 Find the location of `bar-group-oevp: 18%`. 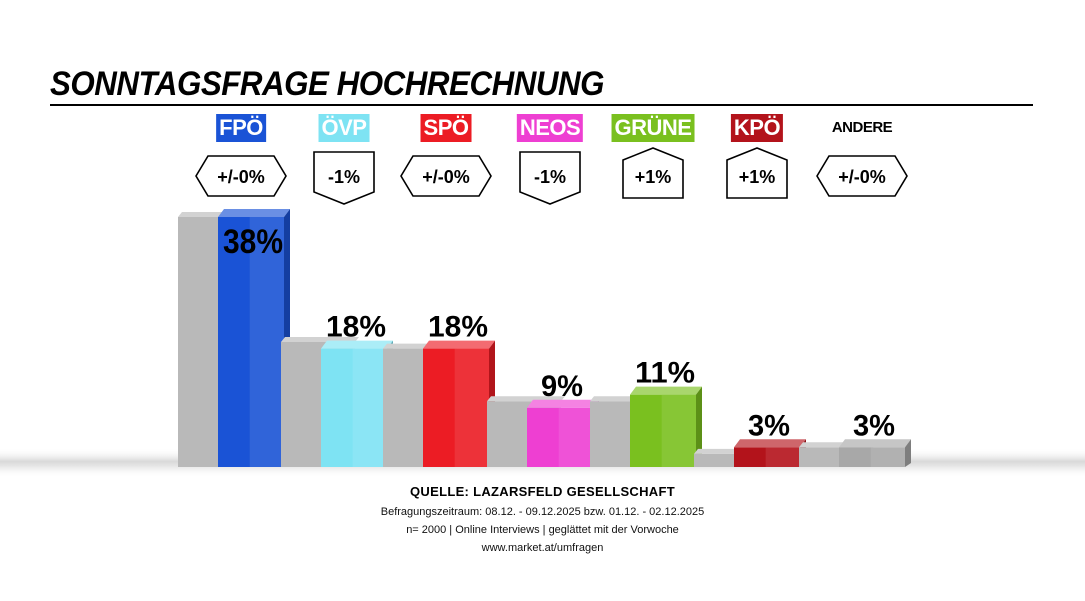

bar-group-oevp: 18% is located at coordinates (337, 389).